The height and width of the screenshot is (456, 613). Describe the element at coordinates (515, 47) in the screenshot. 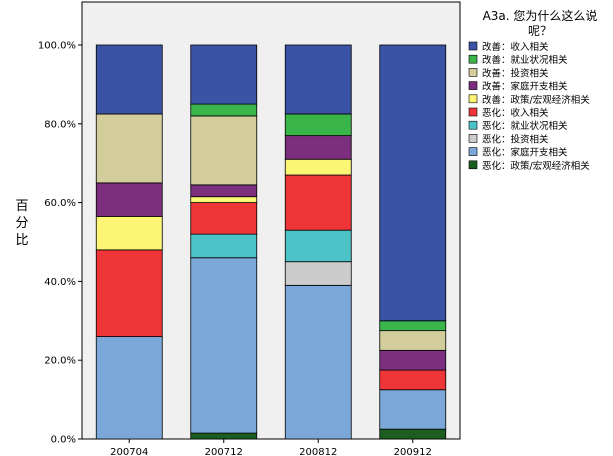

I see `legend-label: 改善：收入相关` at that location.